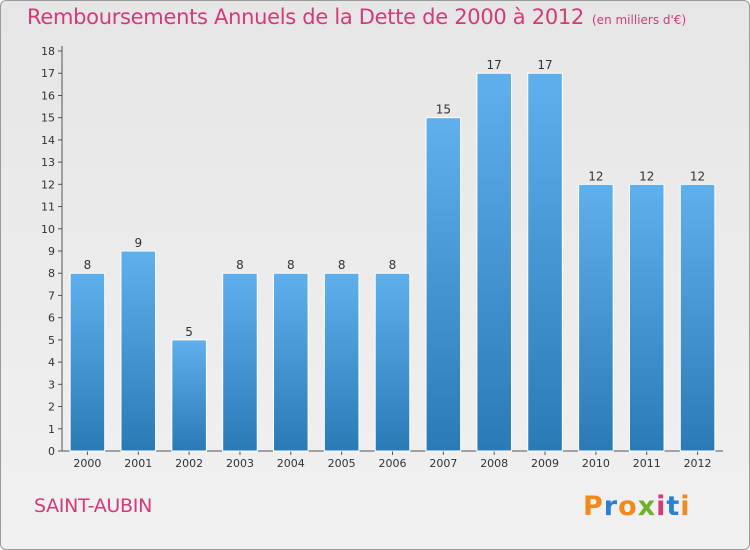  What do you see at coordinates (593, 506) in the screenshot?
I see `logo-letter: P` at bounding box center [593, 506].